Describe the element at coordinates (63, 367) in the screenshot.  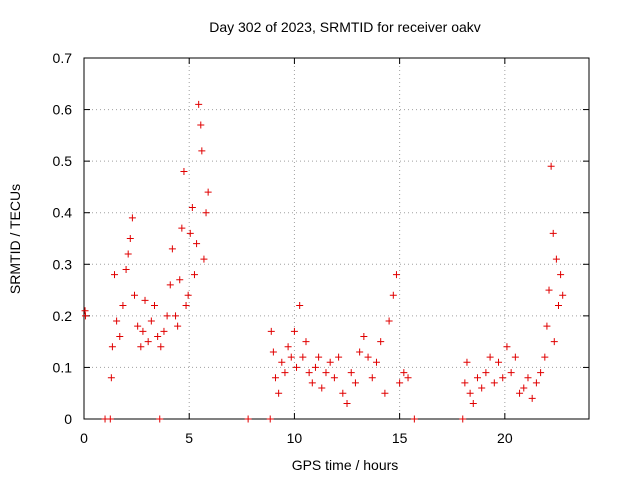
I see `y-tick-label: 0.1` at that location.